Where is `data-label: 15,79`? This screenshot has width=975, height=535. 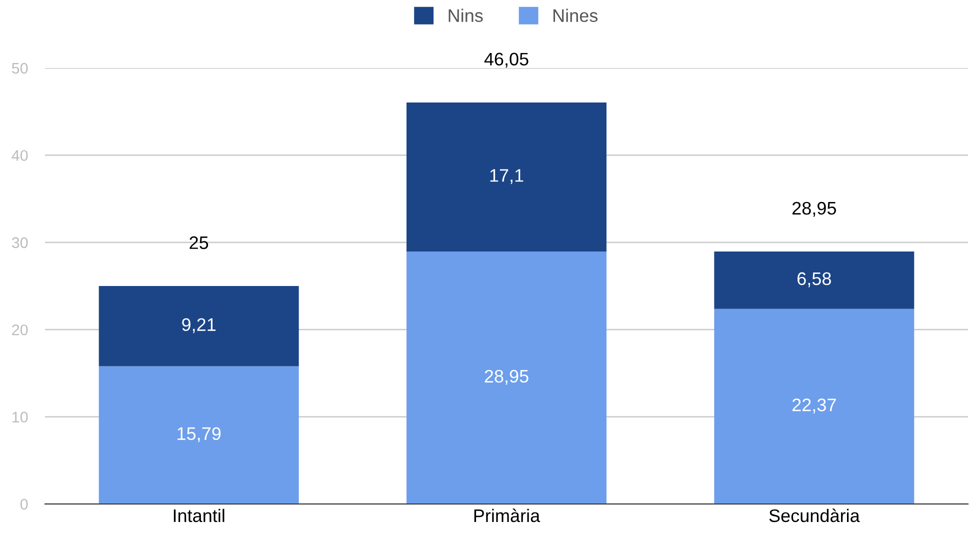 data-label: 15,79 is located at coordinates (199, 434).